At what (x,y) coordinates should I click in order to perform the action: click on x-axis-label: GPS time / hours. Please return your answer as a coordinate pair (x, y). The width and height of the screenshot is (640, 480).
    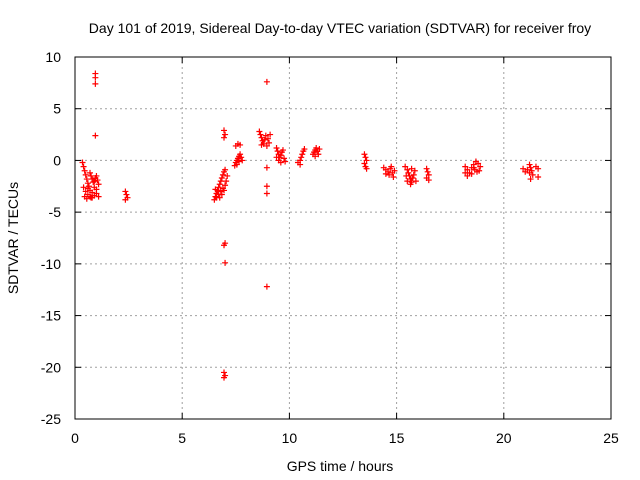
    Looking at the image, I should click on (340, 466).